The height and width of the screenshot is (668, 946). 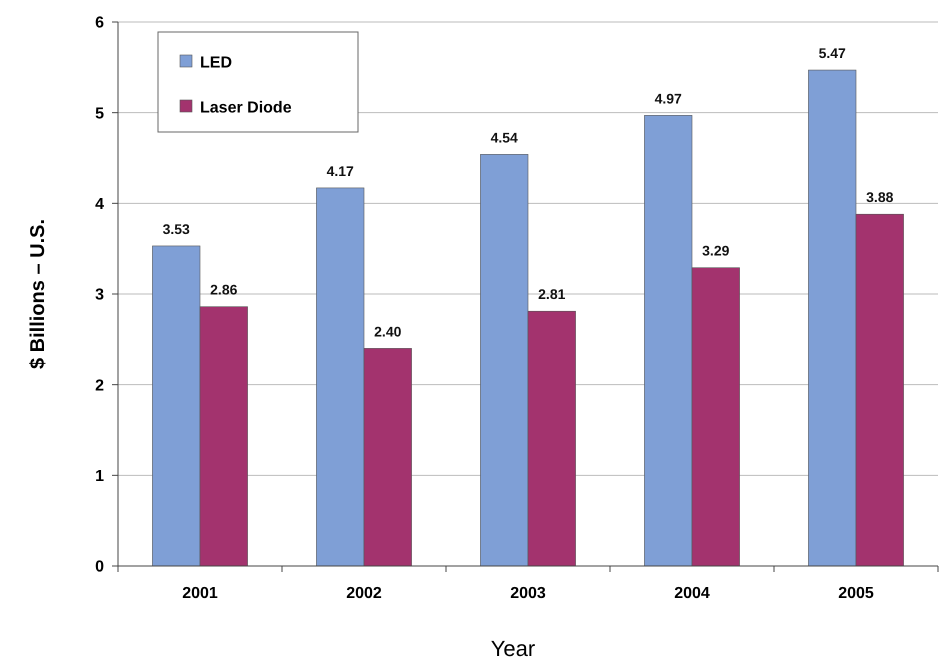 What do you see at coordinates (340, 170) in the screenshot?
I see `data-label: 4.17` at bounding box center [340, 170].